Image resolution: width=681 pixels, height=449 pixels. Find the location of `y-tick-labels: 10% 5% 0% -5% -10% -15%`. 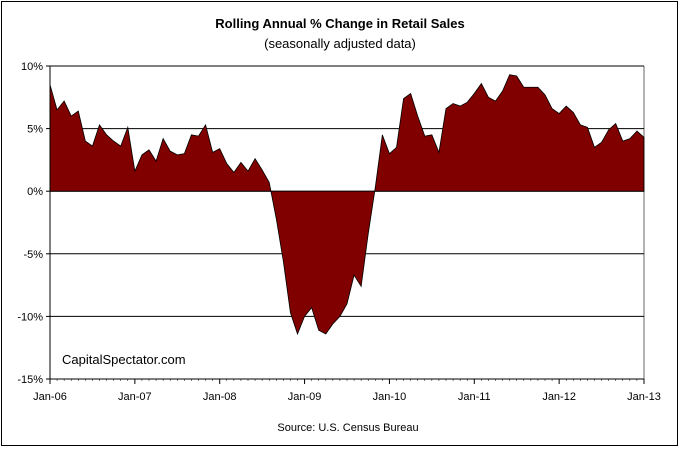

y-tick-labels: 10% 5% 0% -5% -10% -15% is located at coordinates (30, 223).